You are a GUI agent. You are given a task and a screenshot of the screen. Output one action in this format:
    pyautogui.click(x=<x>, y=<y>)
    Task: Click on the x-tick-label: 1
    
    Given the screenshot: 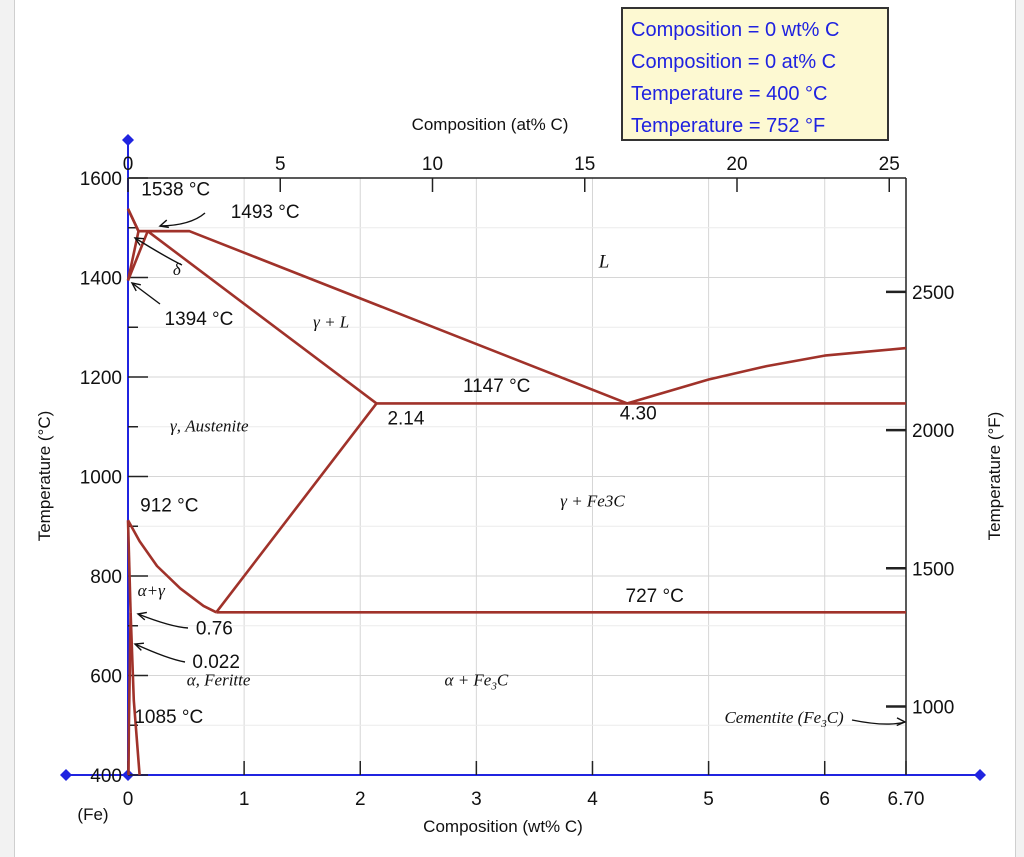 What is the action you would take?
    pyautogui.click(x=244, y=799)
    